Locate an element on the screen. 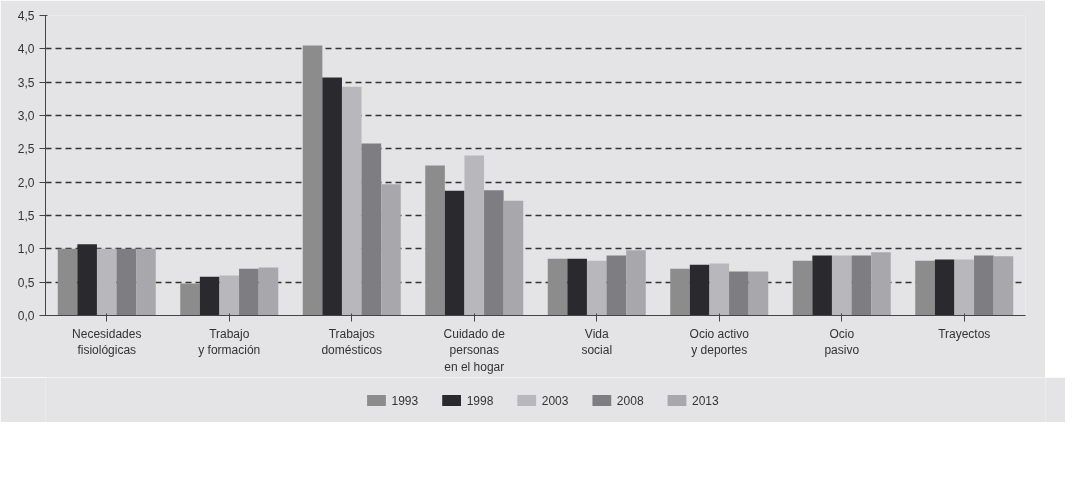 This screenshot has height=501, width=1089. legend-label: 1998 is located at coordinates (480, 401).